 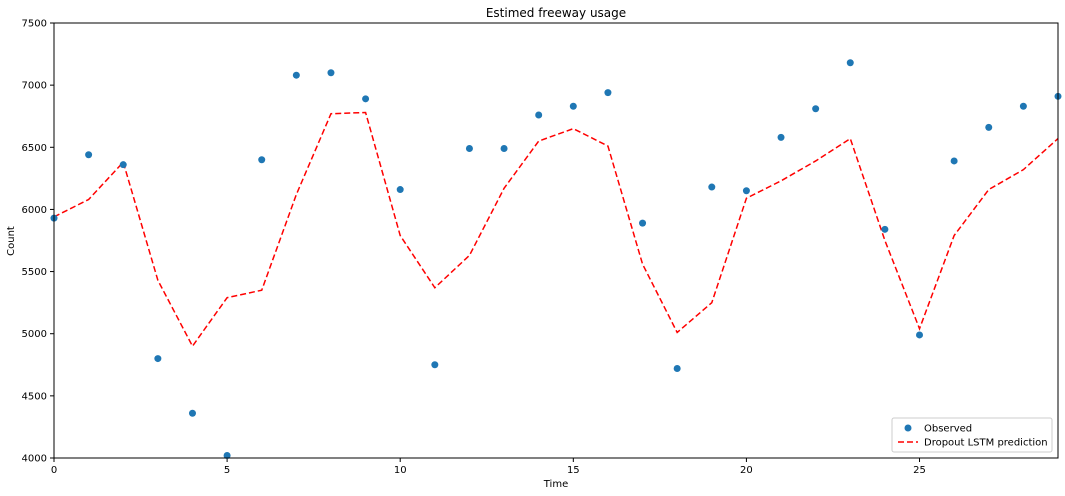 I want to click on y-tick-label: 6000, so click(x=34, y=210).